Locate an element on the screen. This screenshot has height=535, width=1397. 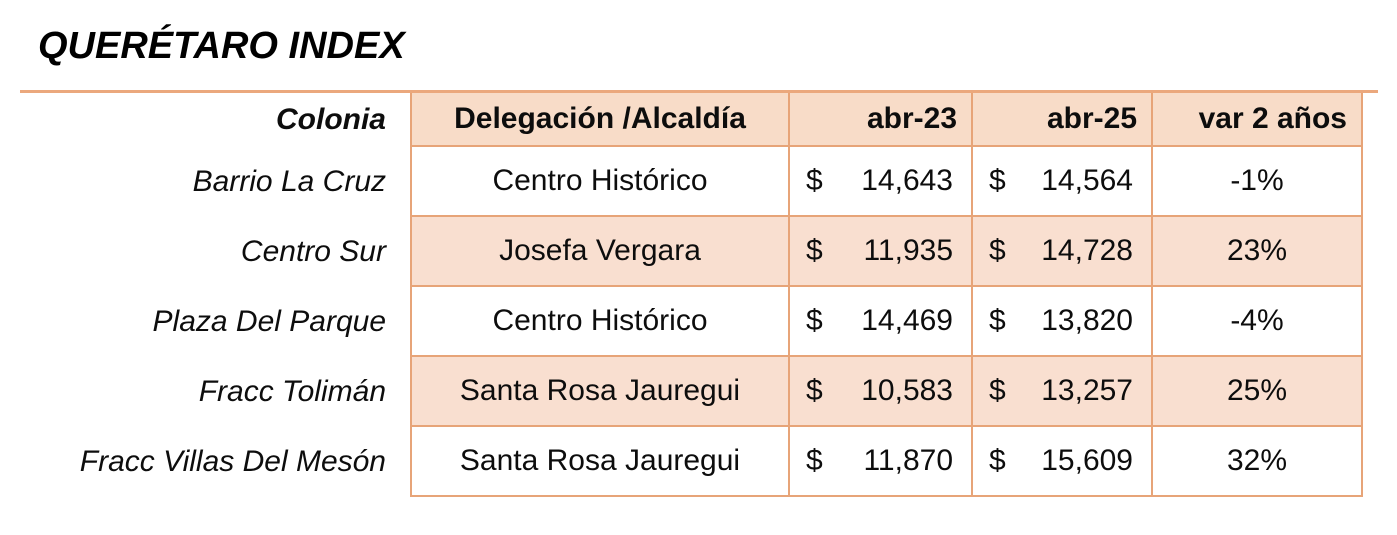
cell-abr25: $ 13,257 is located at coordinates (1063, 392).